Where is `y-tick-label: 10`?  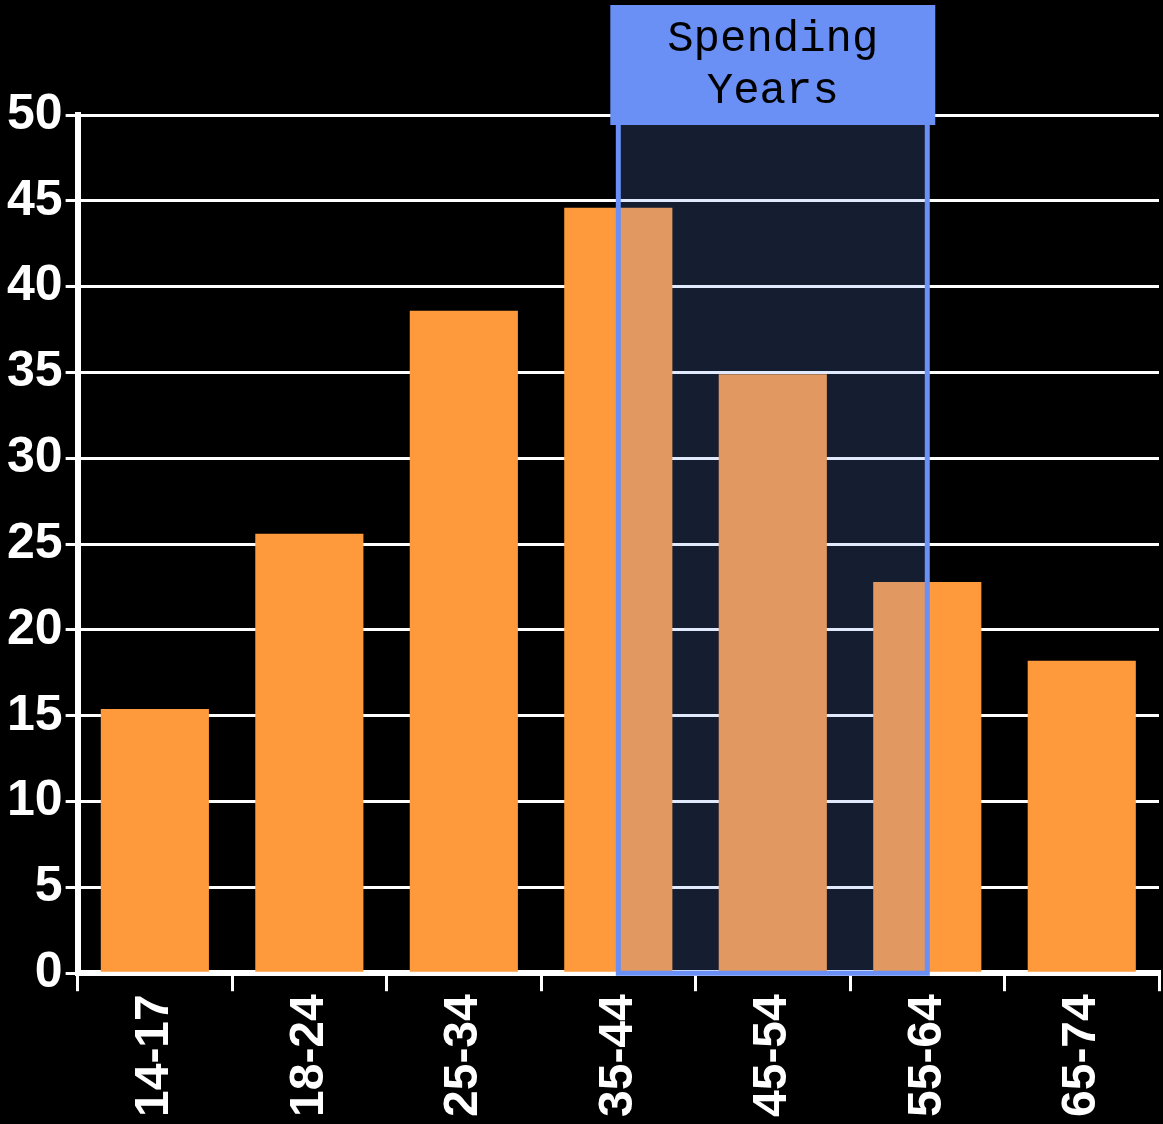
y-tick-label: 10 is located at coordinates (34, 798).